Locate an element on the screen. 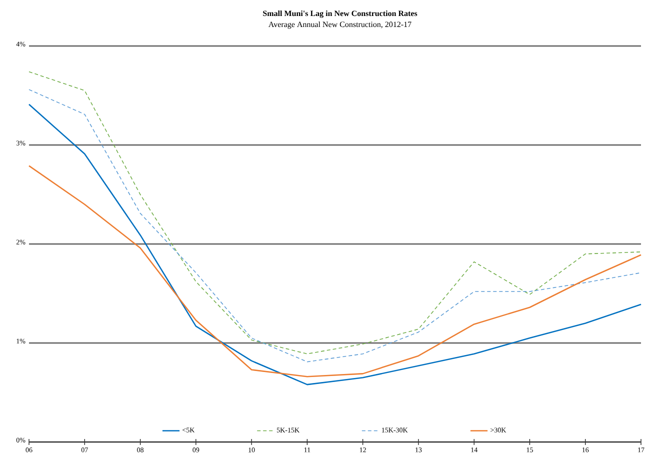 This screenshot has width=656, height=456. chart-title: Small Muni's Lag in New Construction Rates is located at coordinates (340, 14).